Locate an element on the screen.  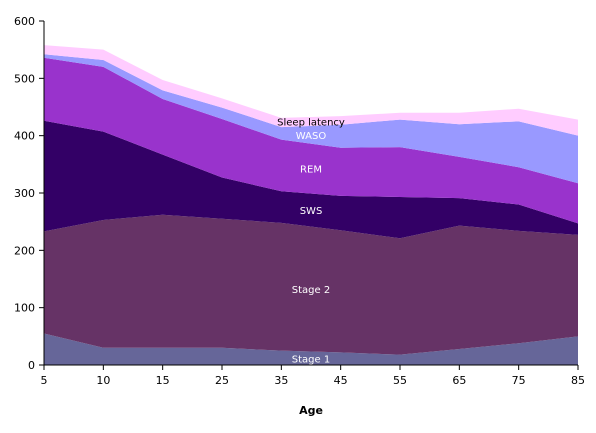
x-tick-label: 45 is located at coordinates (341, 380).